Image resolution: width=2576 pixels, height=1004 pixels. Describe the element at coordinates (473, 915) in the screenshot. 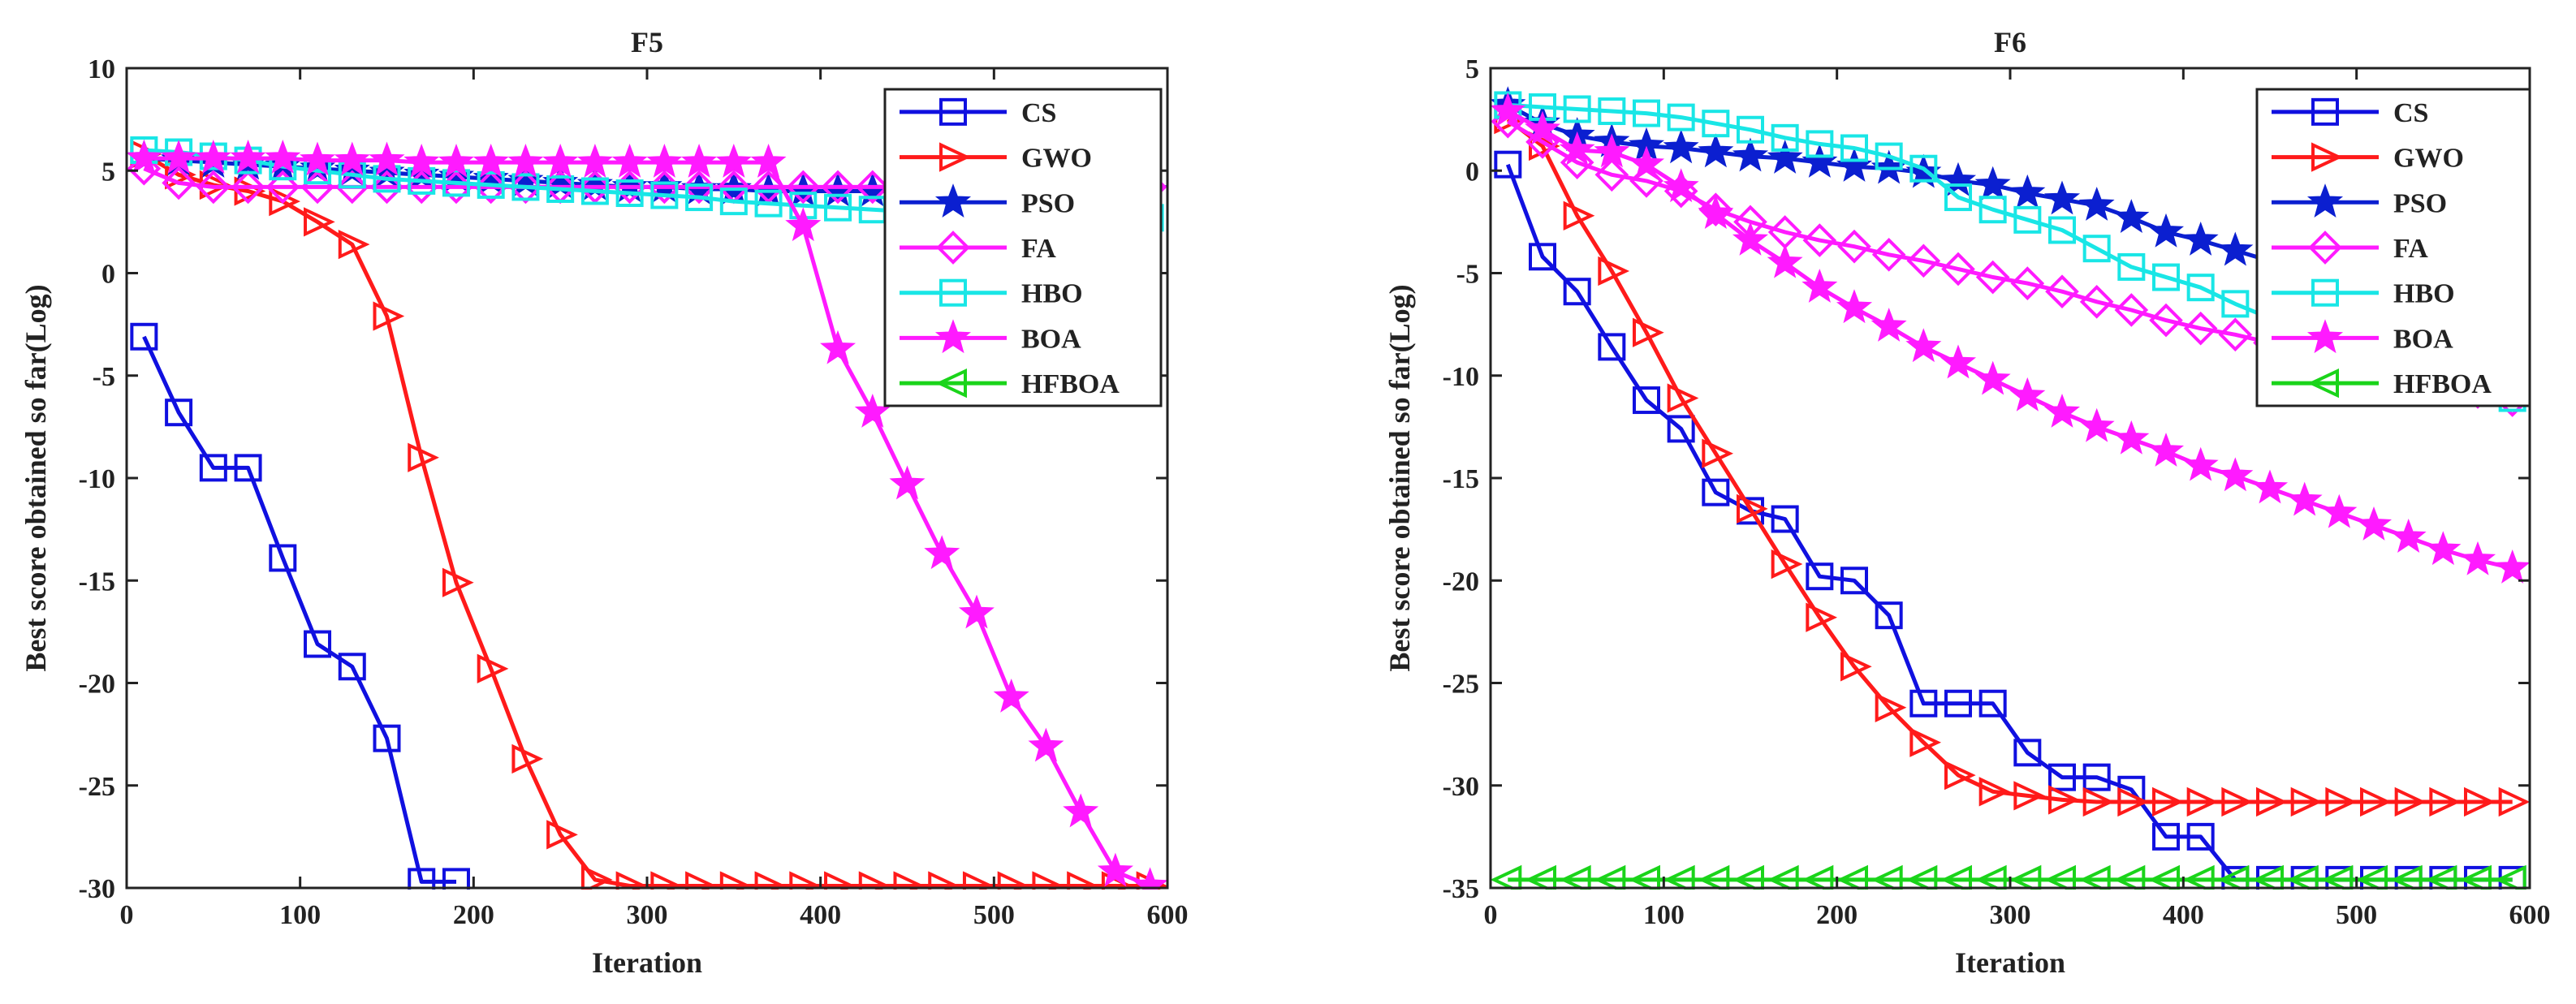

I see `x-tick-label: 200` at that location.